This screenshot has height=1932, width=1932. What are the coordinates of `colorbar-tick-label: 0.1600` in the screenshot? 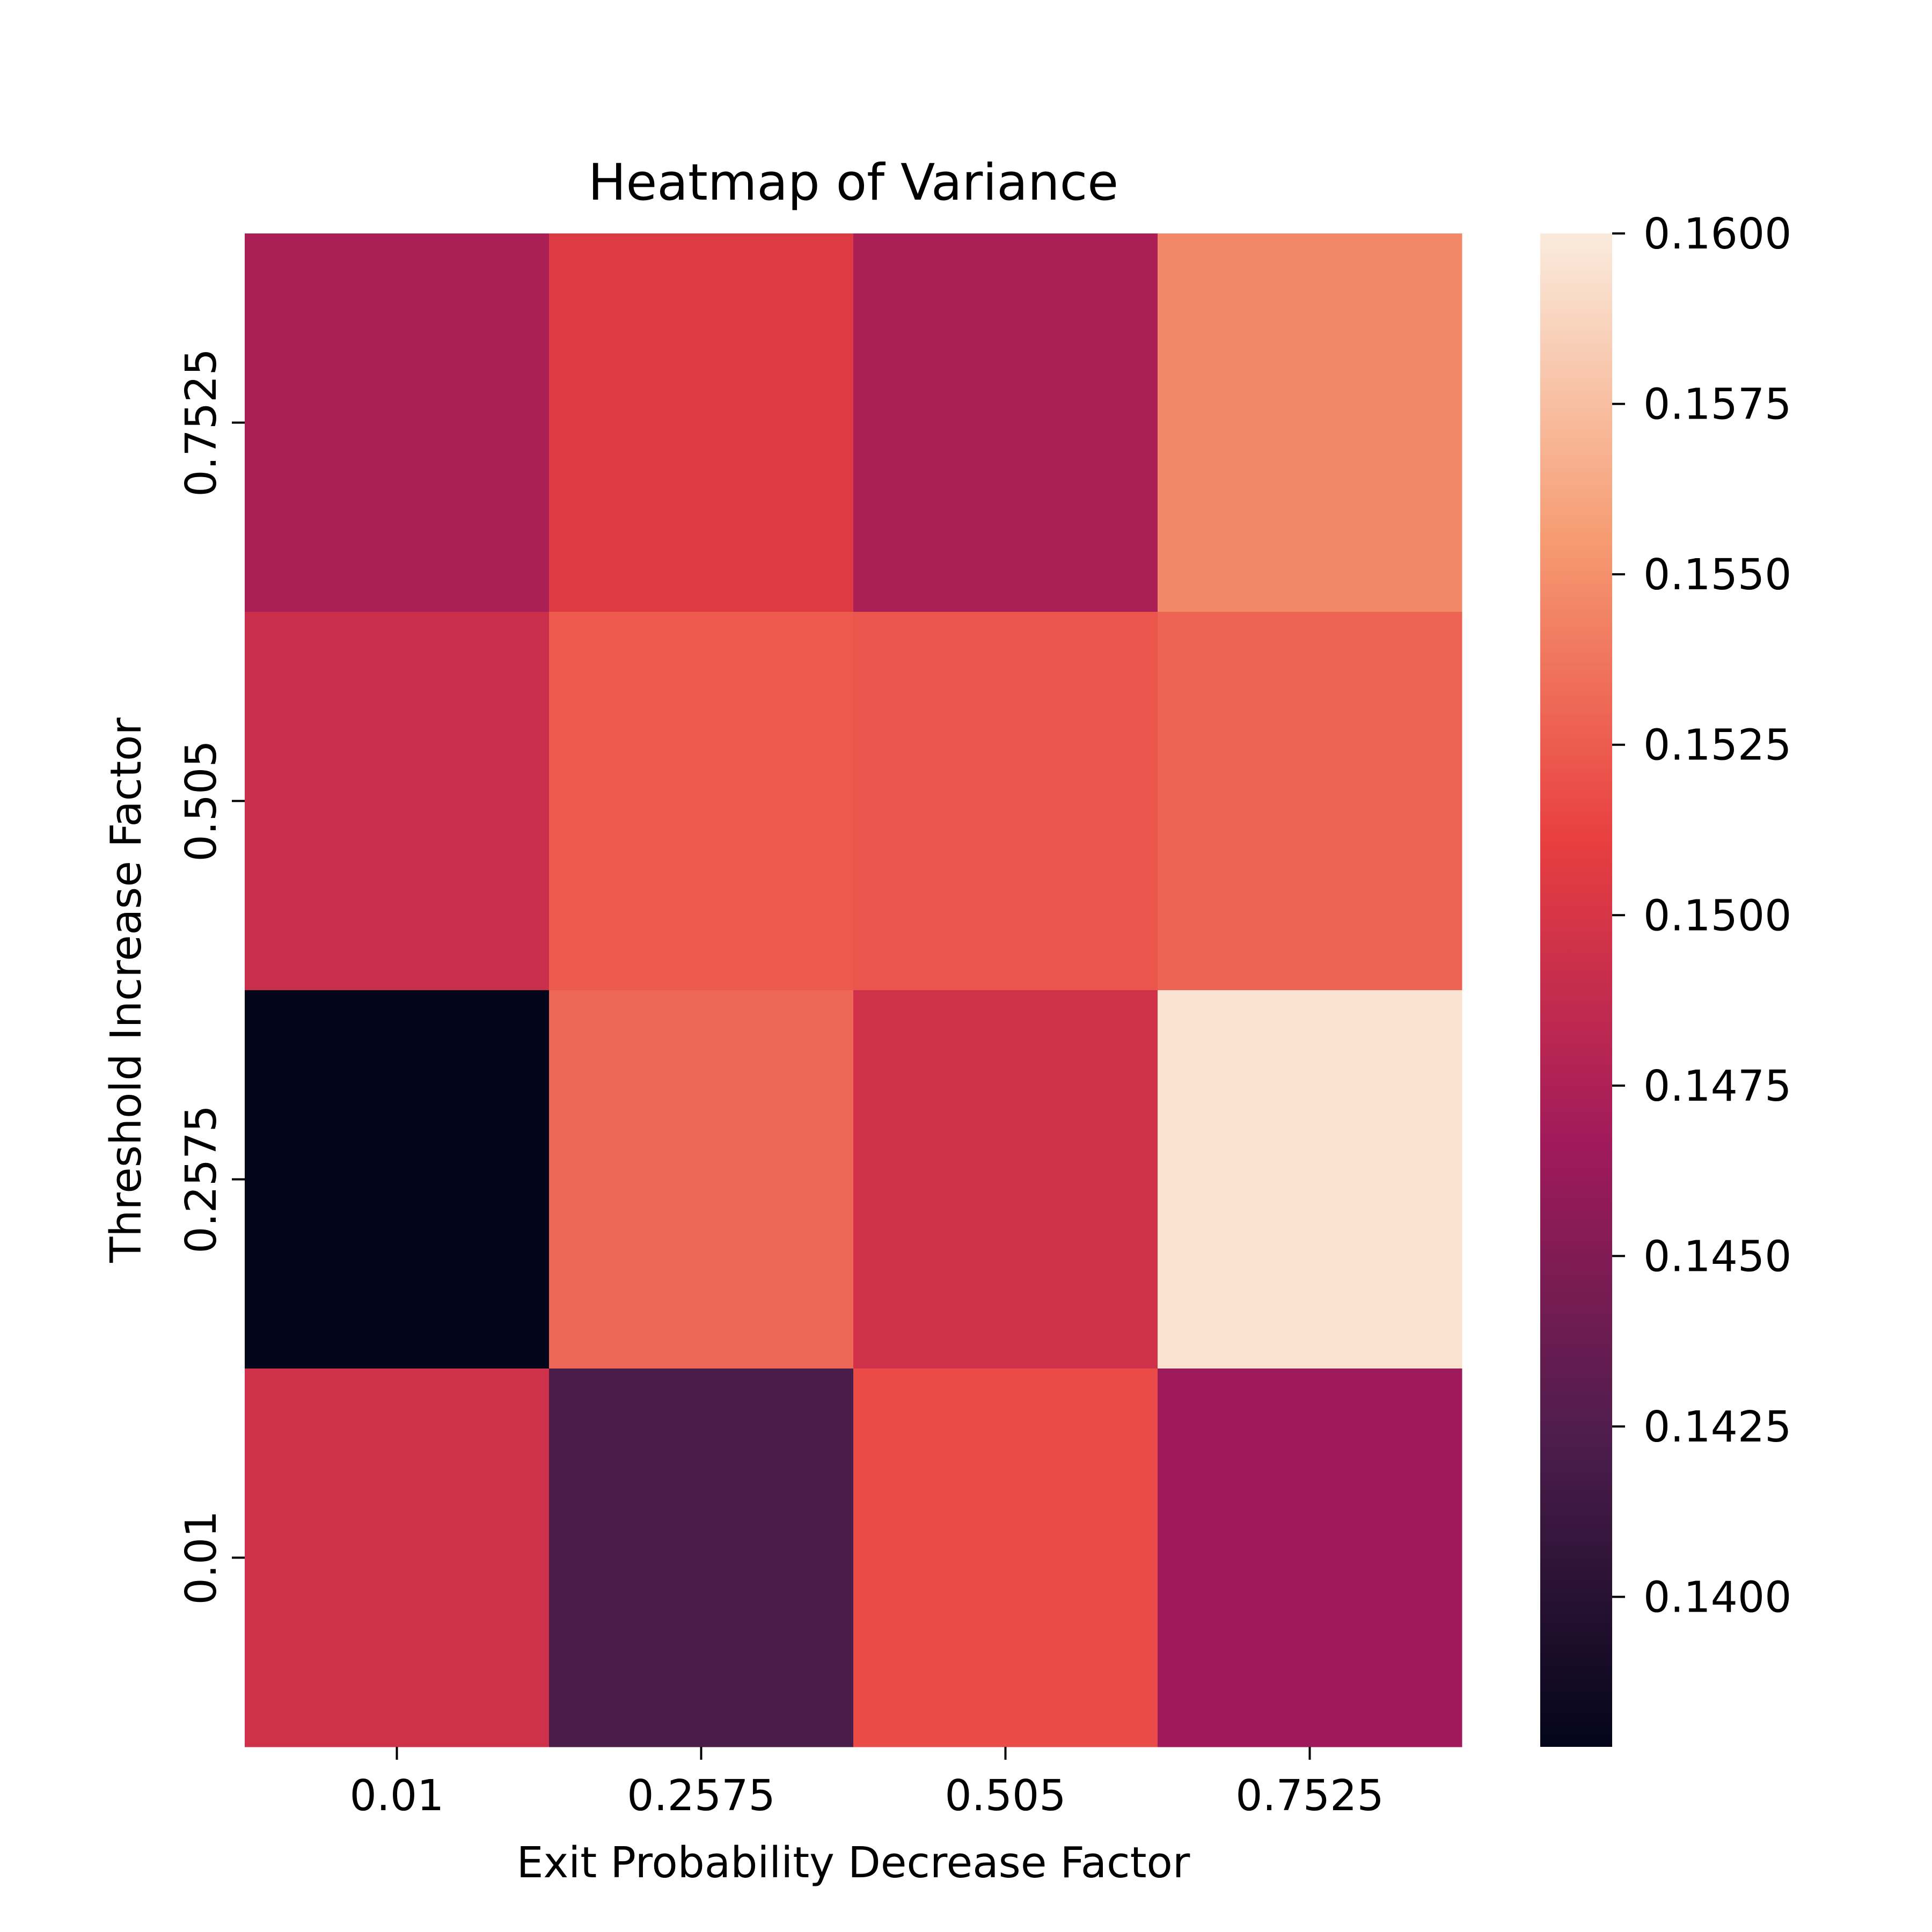 It's located at (1717, 234).